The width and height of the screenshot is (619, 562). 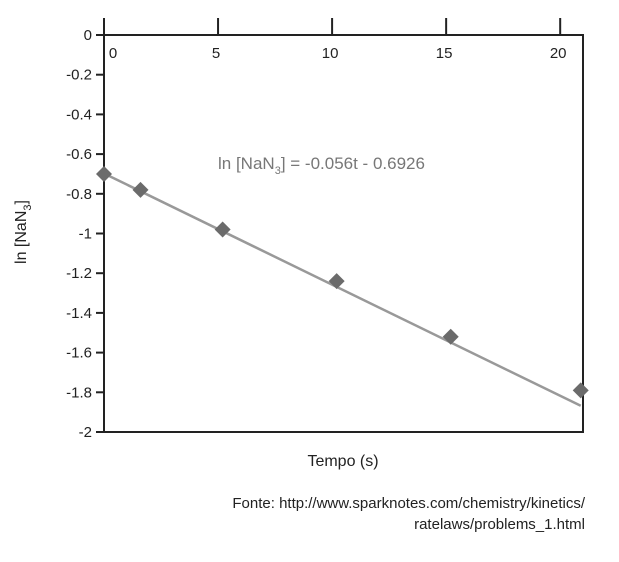 I want to click on y-axis-title: ln [NaN3], so click(x=23, y=232).